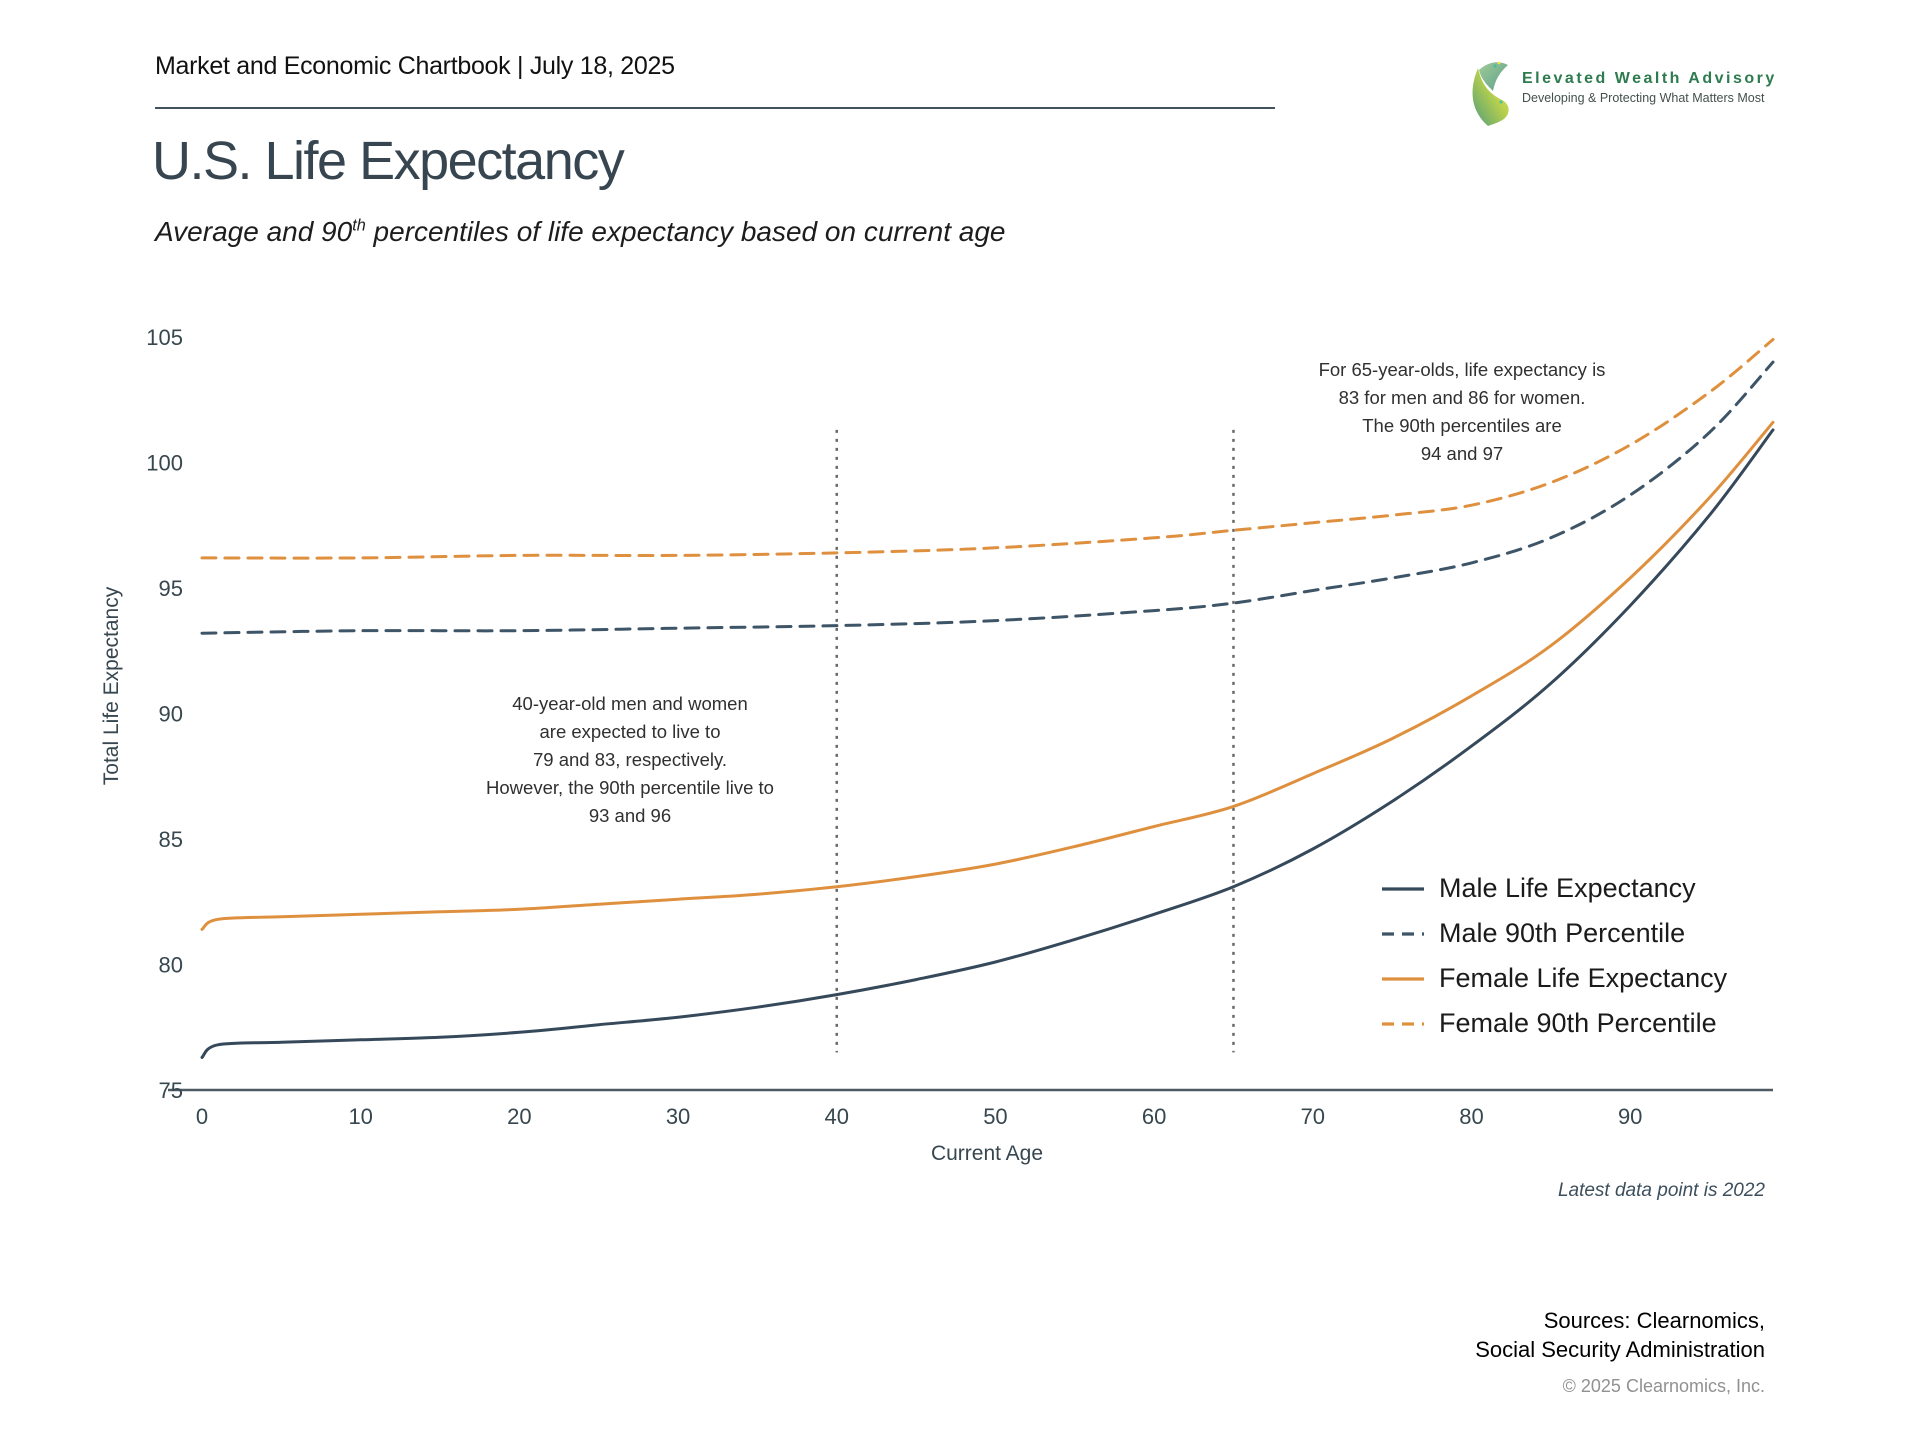 The width and height of the screenshot is (1920, 1440). What do you see at coordinates (987, 1153) in the screenshot?
I see `x-axis-title: Current Age` at bounding box center [987, 1153].